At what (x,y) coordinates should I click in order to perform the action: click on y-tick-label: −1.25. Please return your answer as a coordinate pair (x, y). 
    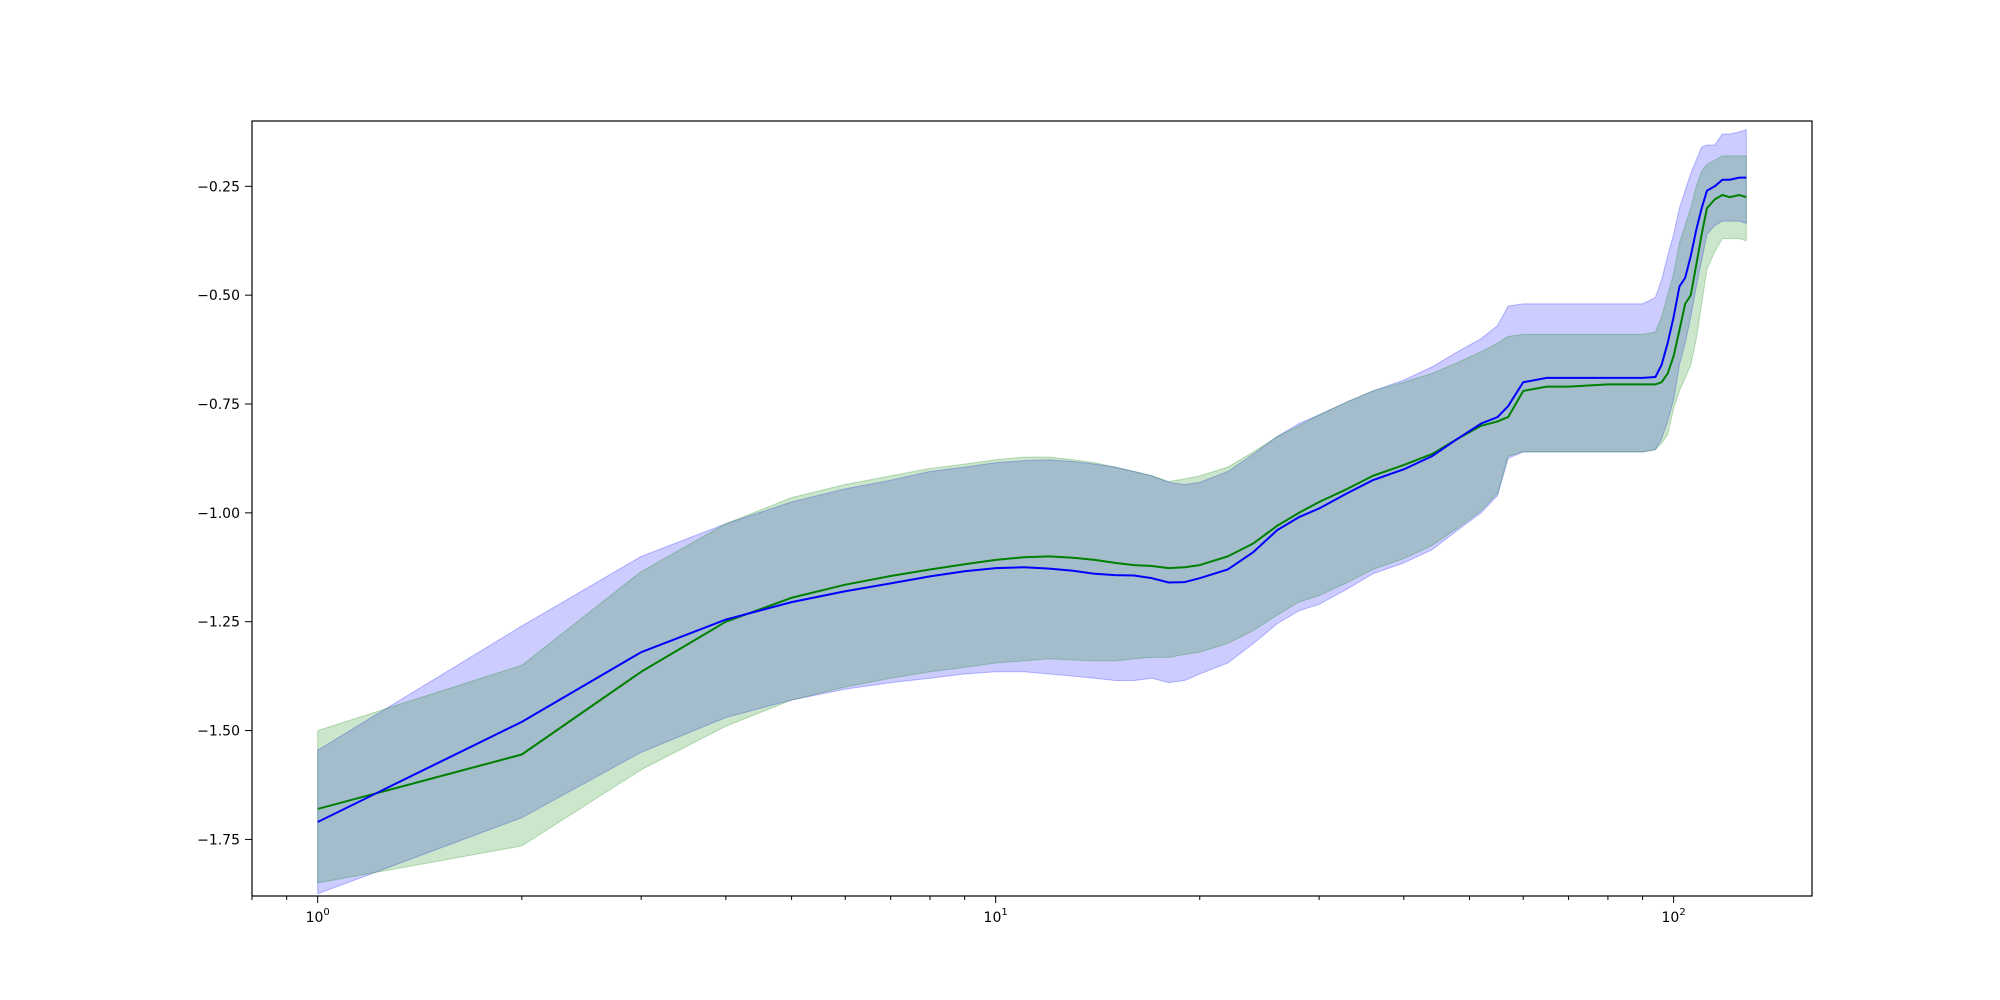
    Looking at the image, I should click on (218, 623).